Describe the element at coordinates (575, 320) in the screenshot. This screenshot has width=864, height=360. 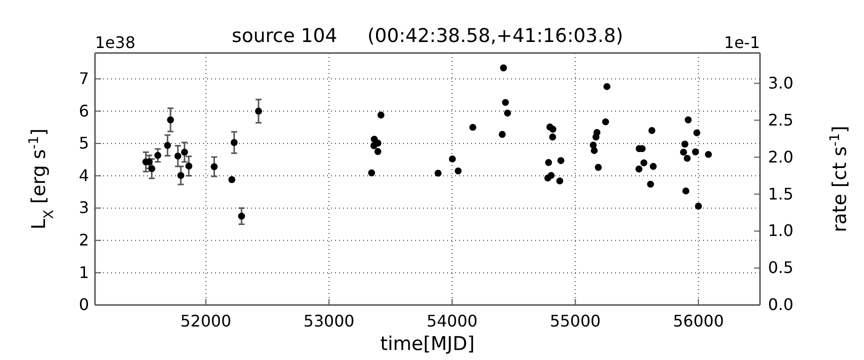
I see `x-tick-label: 55000` at that location.